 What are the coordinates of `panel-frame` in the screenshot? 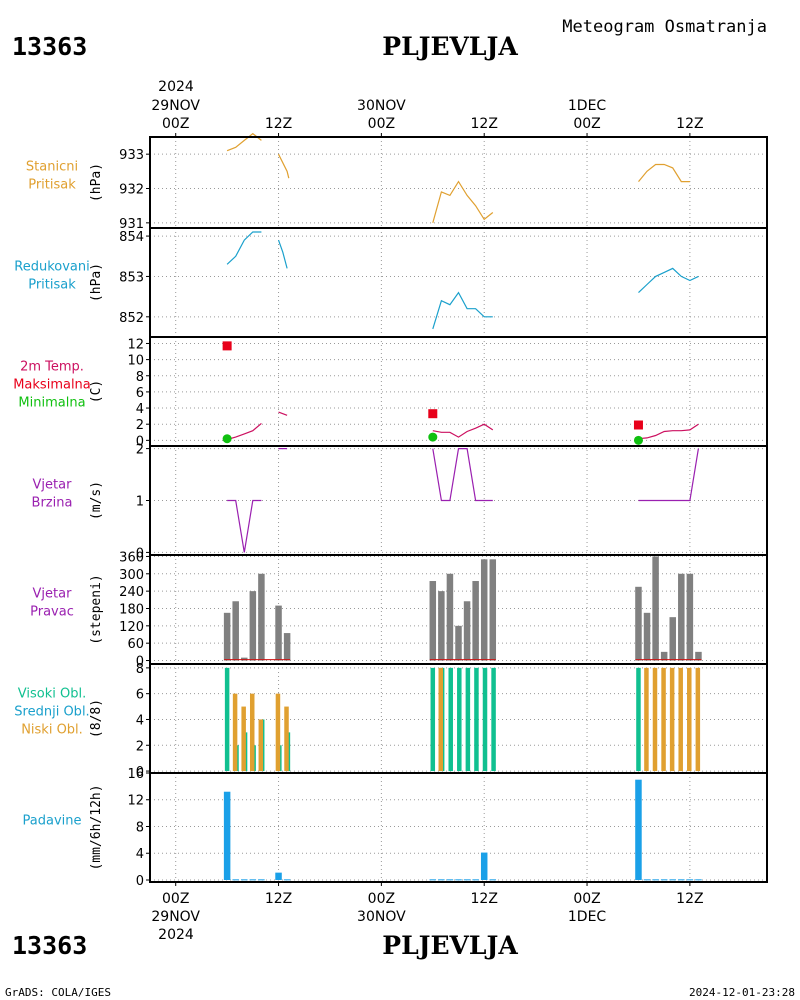 It's located at (458, 827).